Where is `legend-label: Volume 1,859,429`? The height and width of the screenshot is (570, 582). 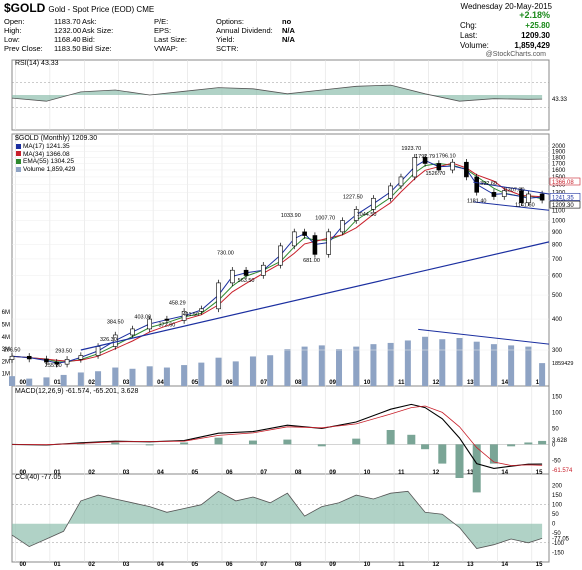 legend-label: Volume 1,859,429 is located at coordinates (49, 169).